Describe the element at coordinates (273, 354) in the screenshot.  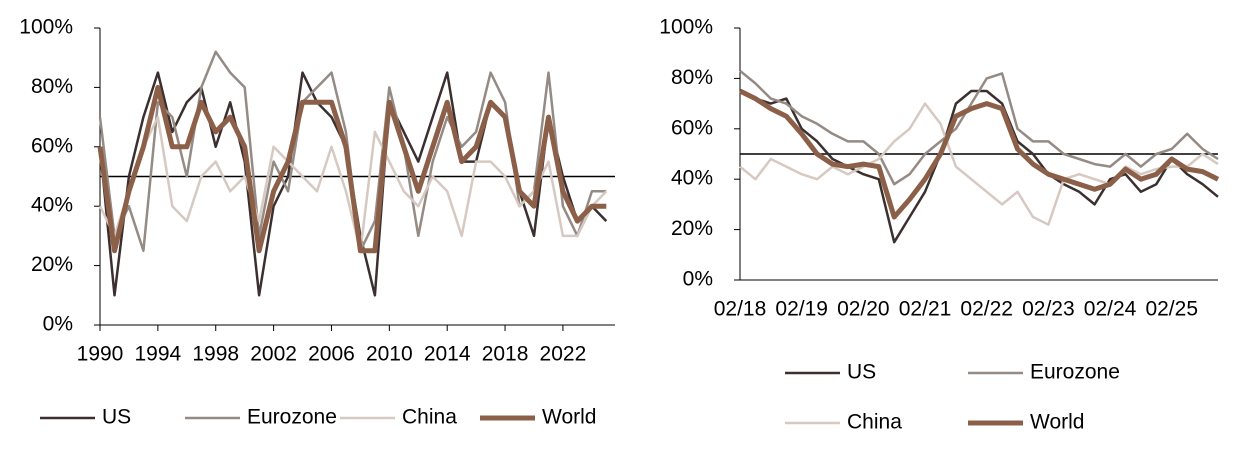
I see `x-tick-label: 2002` at that location.